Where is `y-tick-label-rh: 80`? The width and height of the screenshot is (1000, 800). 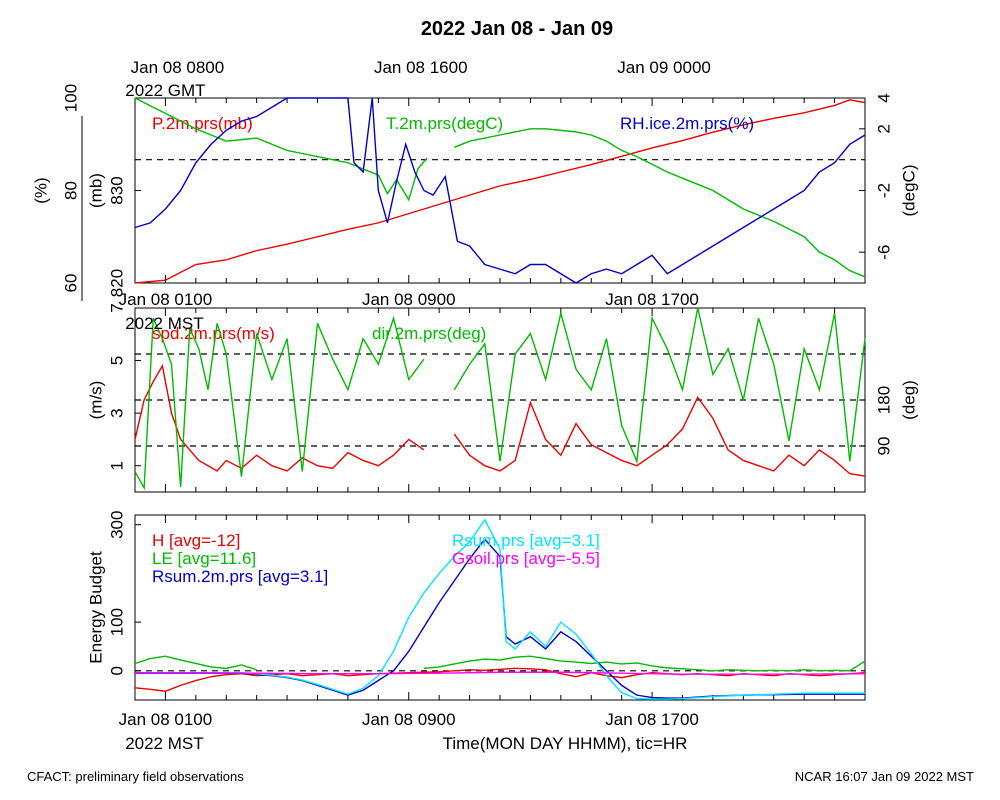
y-tick-label-rh: 80 is located at coordinates (70, 190).